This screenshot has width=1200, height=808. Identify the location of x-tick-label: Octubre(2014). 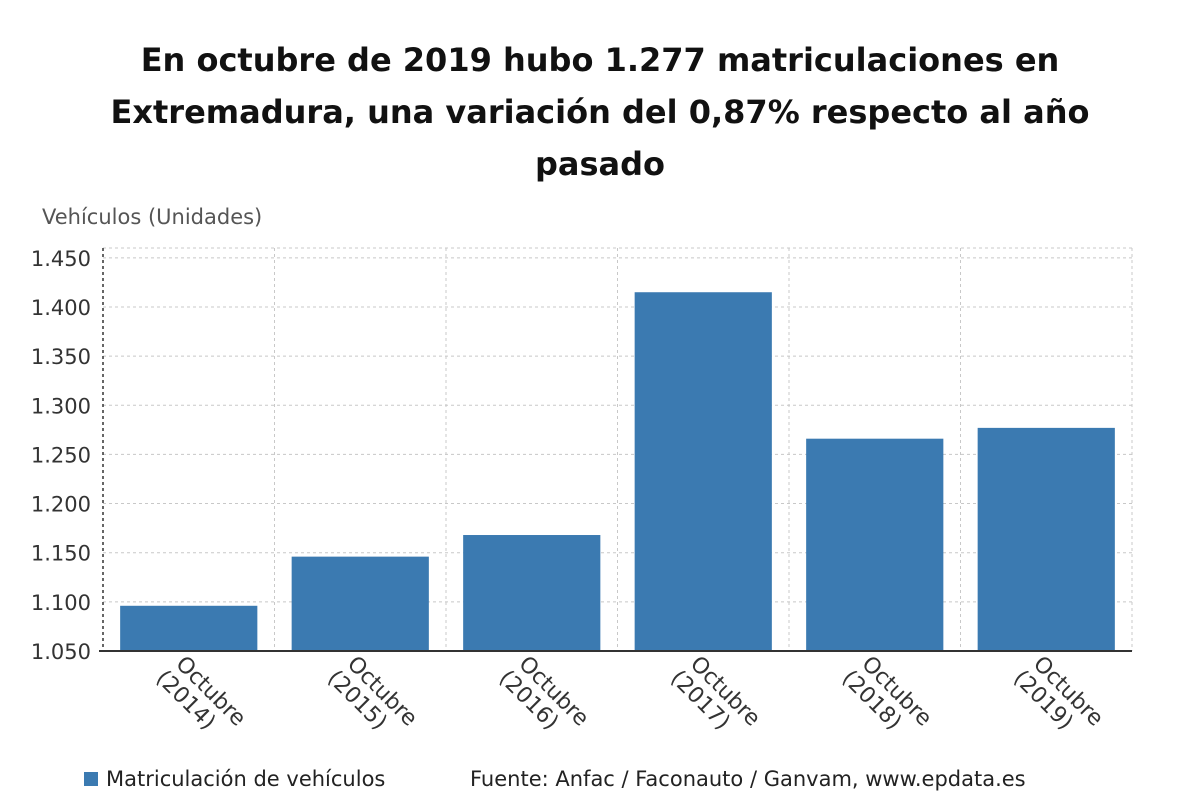
(201, 699).